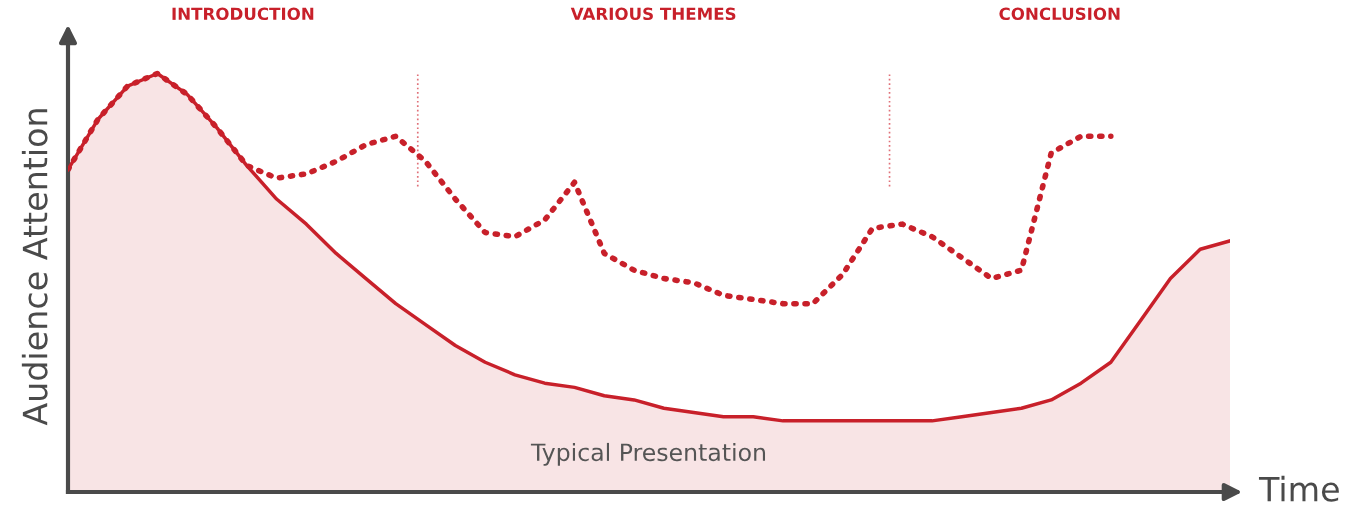  What do you see at coordinates (1298, 488) in the screenshot?
I see `x-axis-title: Time` at bounding box center [1298, 488].